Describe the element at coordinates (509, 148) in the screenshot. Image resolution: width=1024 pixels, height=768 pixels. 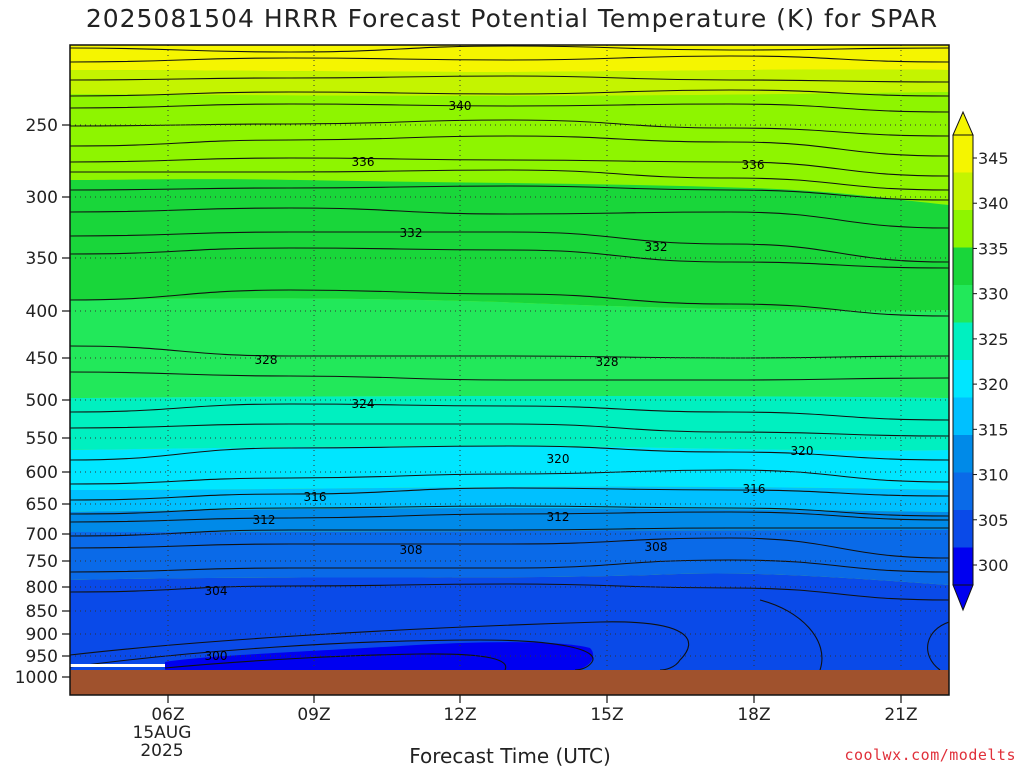
I see `band-bright-green` at that location.